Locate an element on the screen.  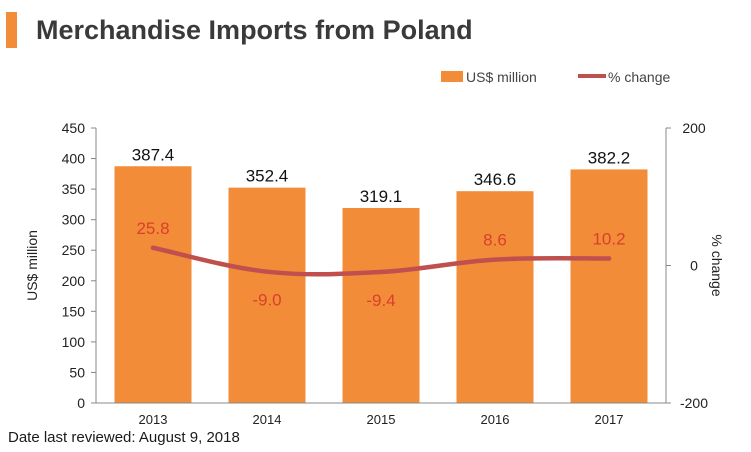
bar-value-label: 346.6 is located at coordinates (495, 179).